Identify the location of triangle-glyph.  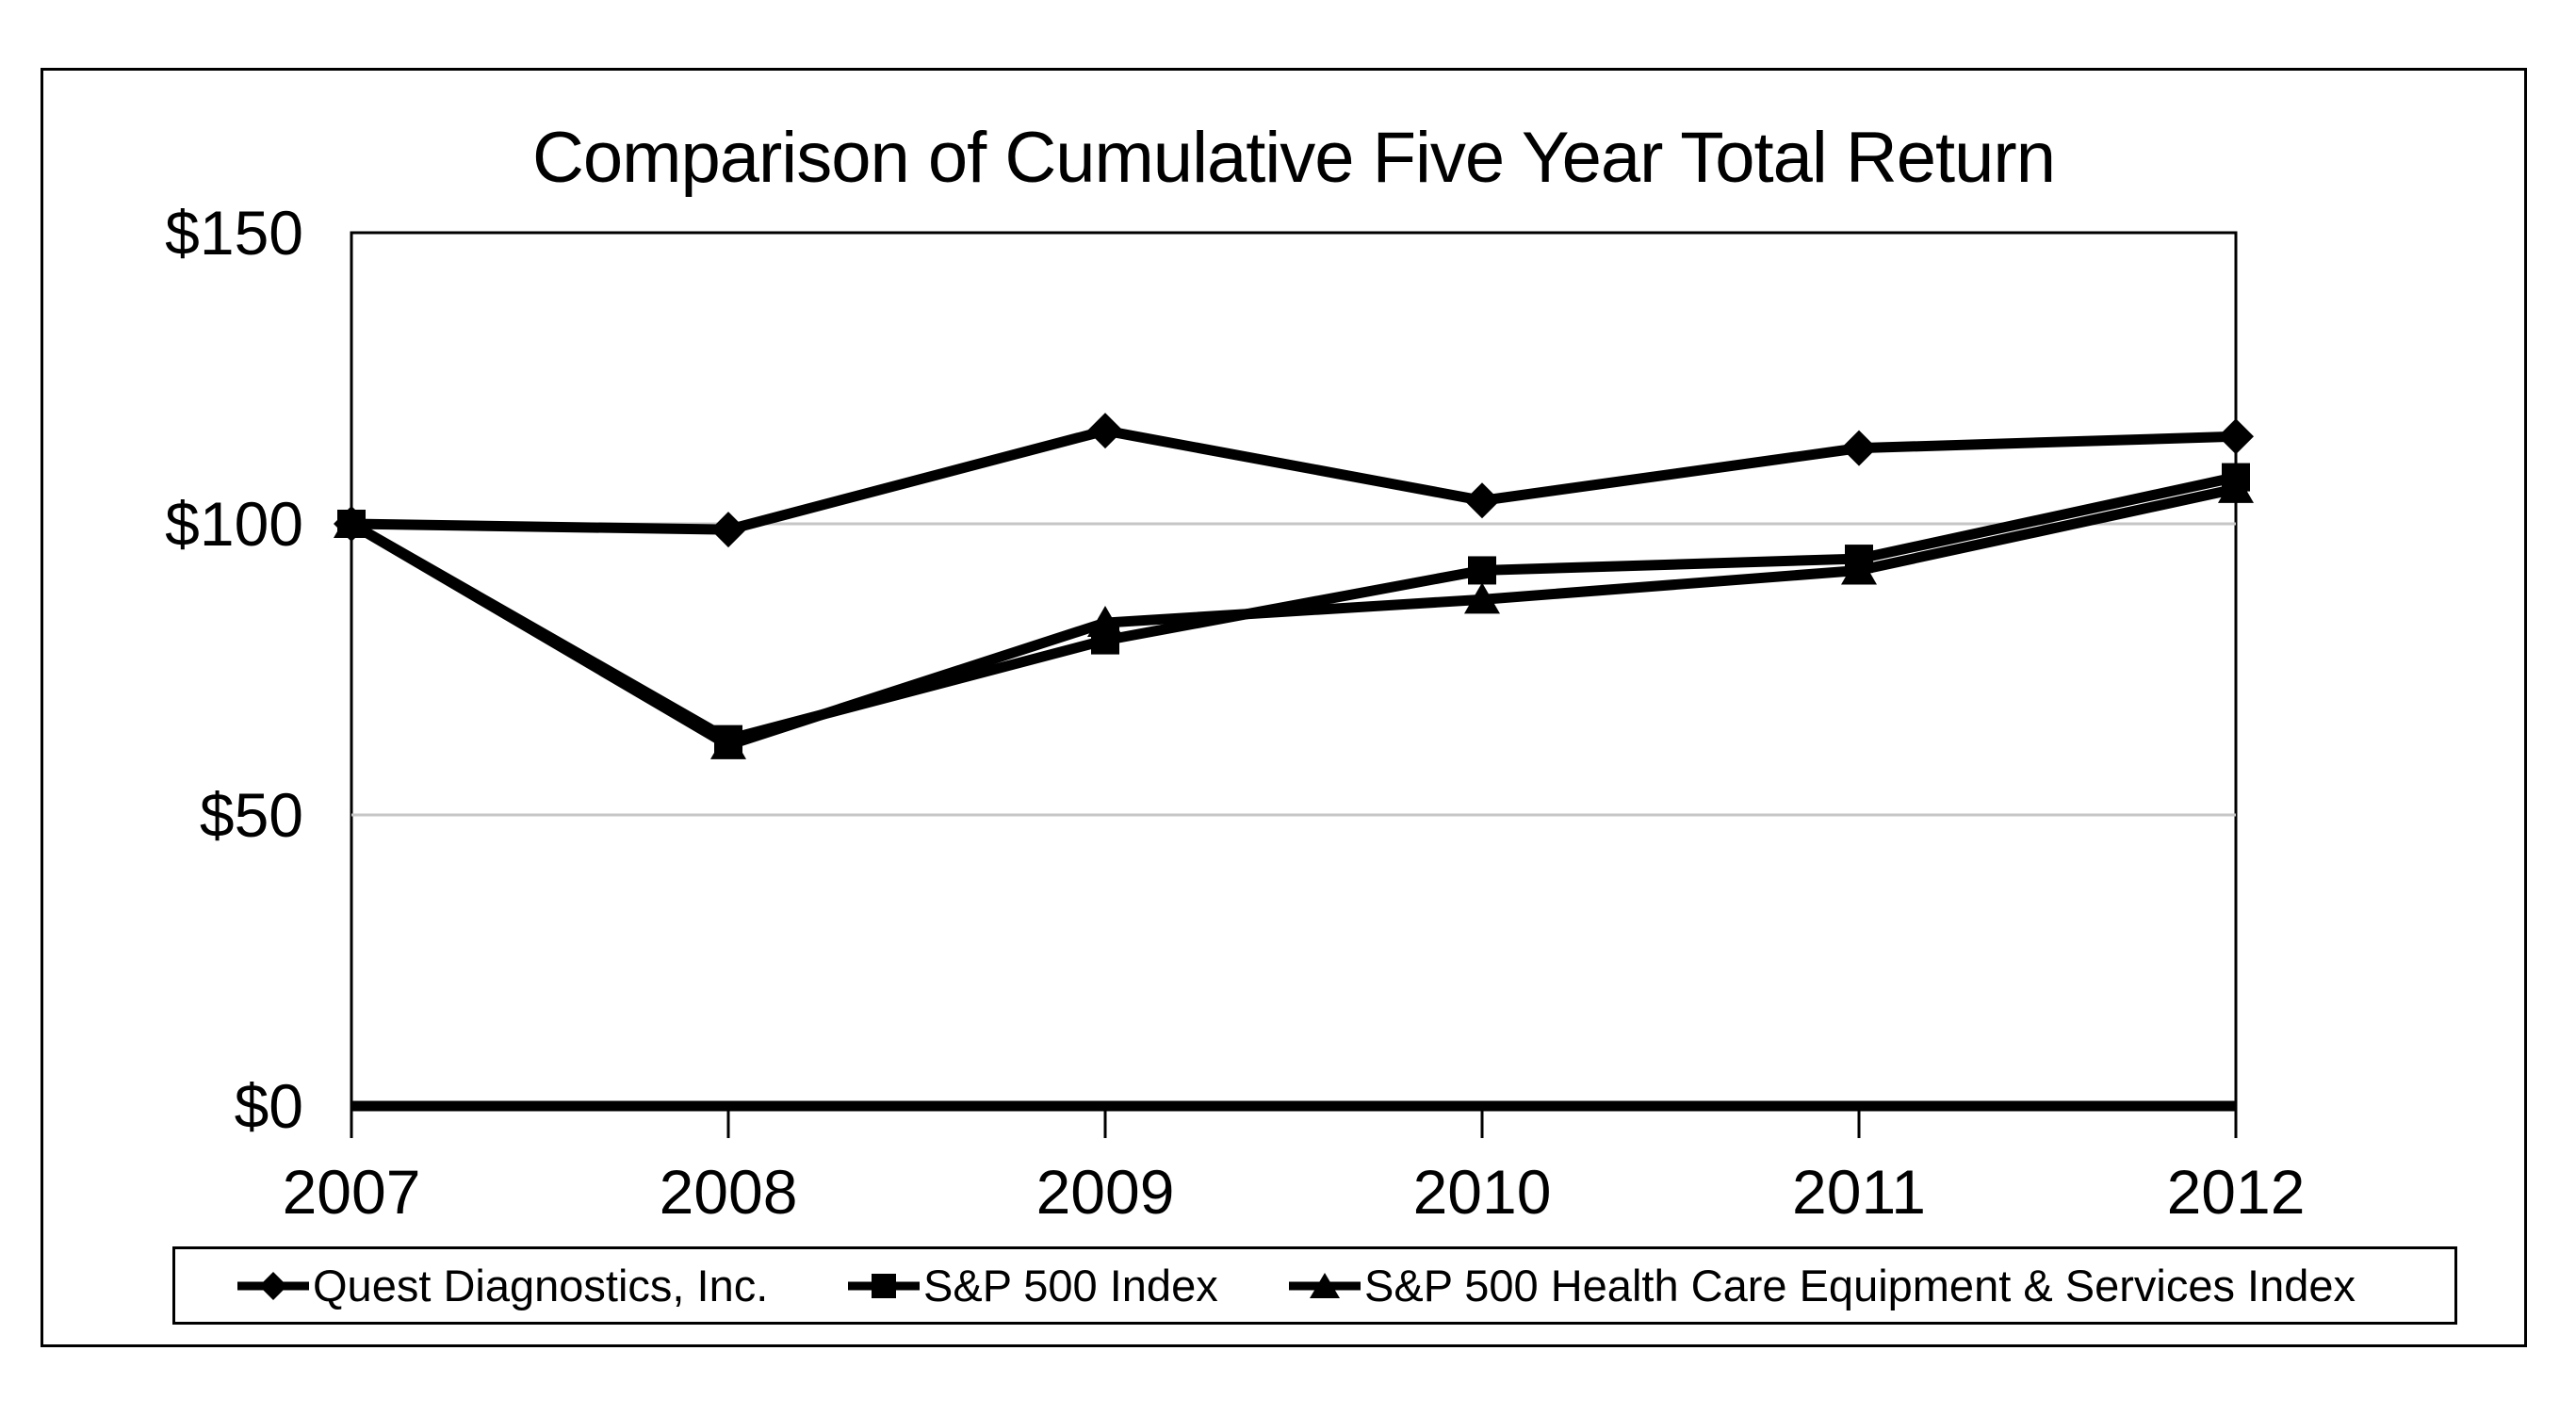
(1325, 1285).